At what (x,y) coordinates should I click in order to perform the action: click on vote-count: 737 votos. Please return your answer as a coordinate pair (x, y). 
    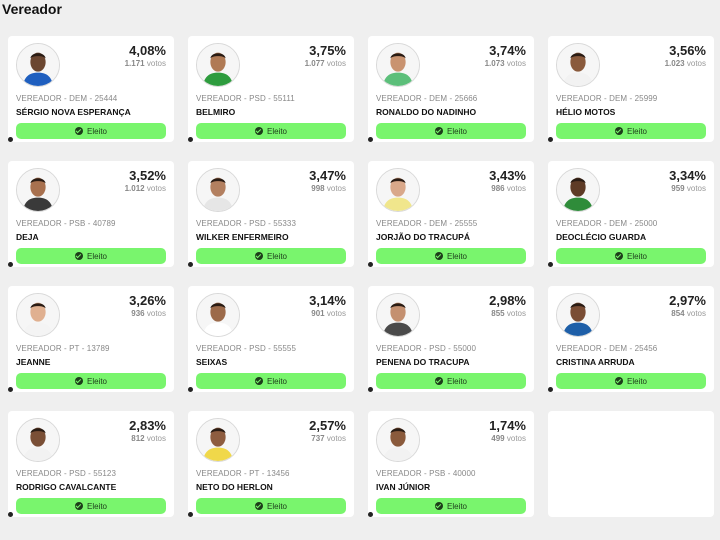
    Looking at the image, I should click on (328, 438).